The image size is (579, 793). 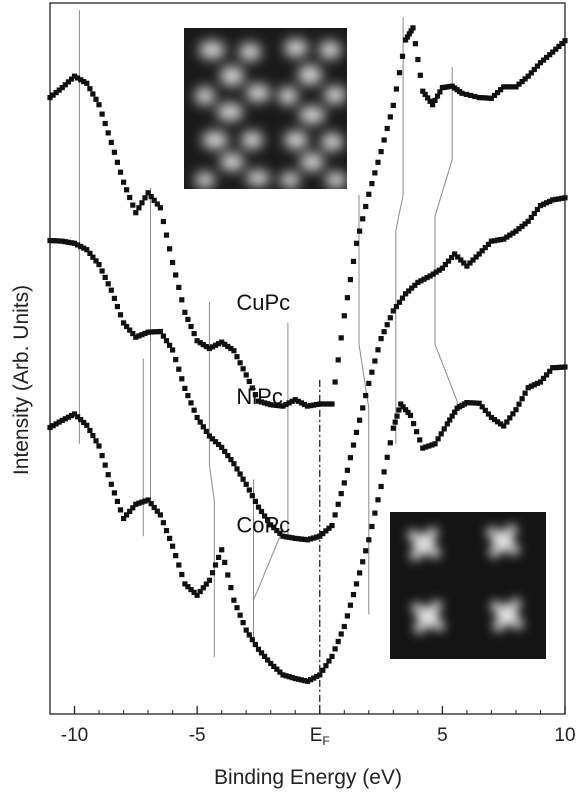 What do you see at coordinates (74, 735) in the screenshot?
I see `x-tick-label: -10` at bounding box center [74, 735].